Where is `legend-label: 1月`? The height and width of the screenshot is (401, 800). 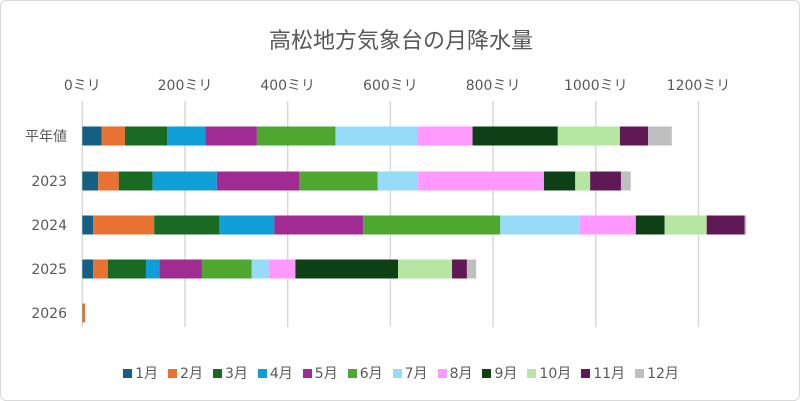
legend-label: 1月 is located at coordinates (147, 374).